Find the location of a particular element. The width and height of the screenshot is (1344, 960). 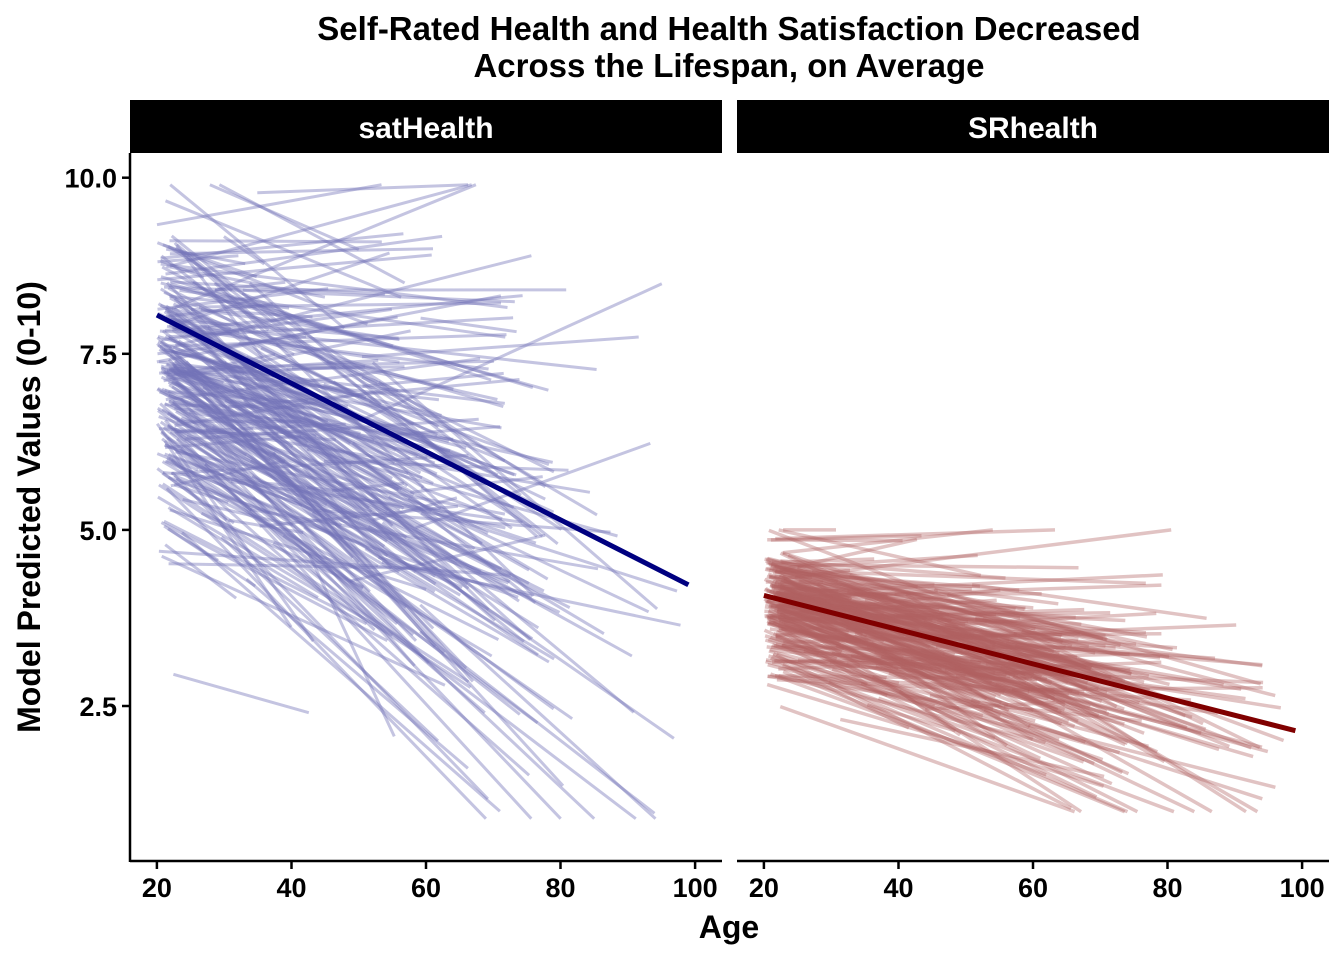

facet-strip-sathealth is located at coordinates (426, 126).